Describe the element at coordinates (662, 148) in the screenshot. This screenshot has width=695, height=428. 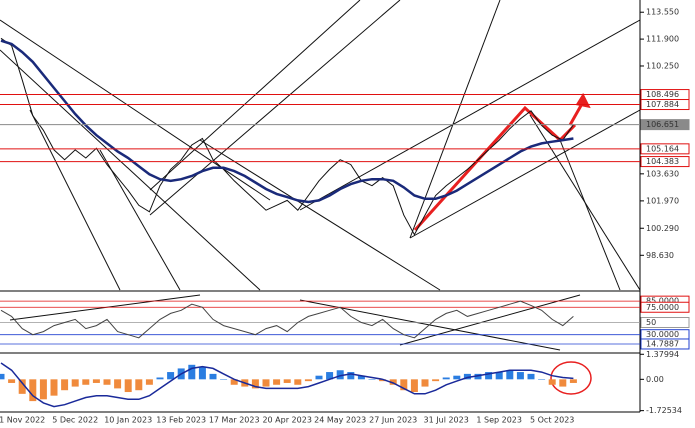
I see `price-tag-label: 105.164` at that location.